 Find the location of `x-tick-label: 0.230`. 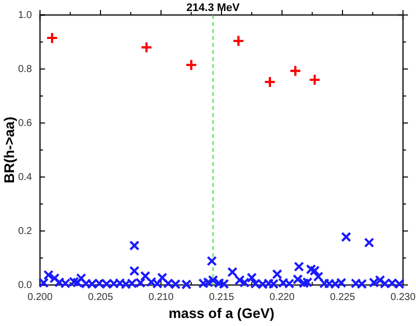

x-tick-label: 0.230 is located at coordinates (403, 298).